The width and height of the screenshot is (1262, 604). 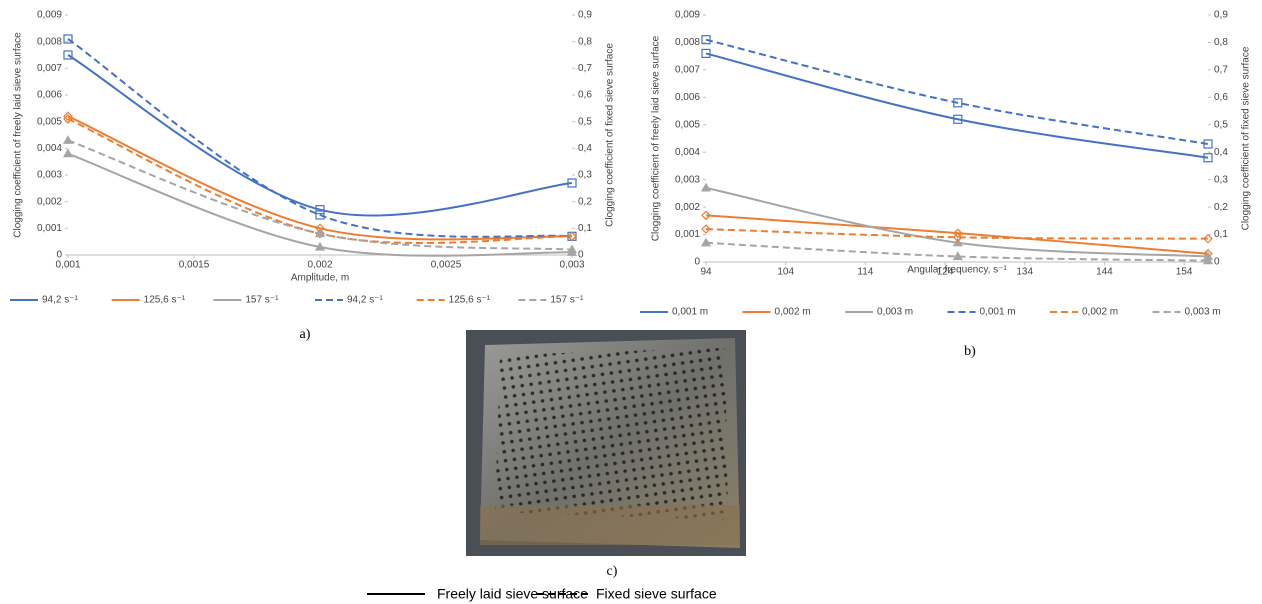 What do you see at coordinates (606, 443) in the screenshot?
I see `photo` at bounding box center [606, 443].